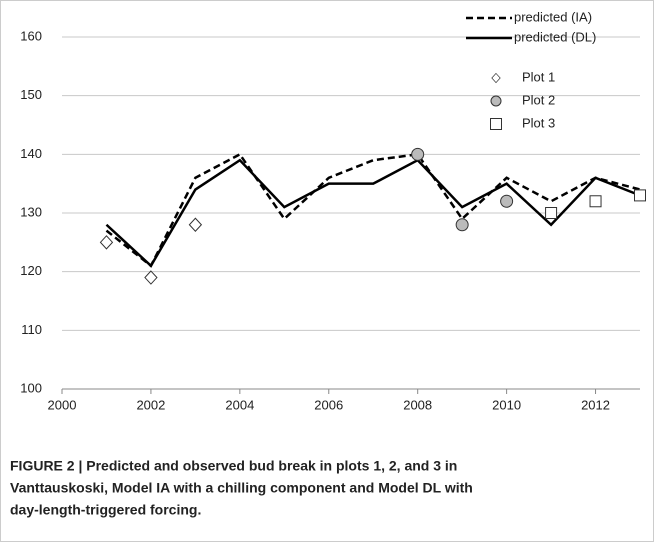 Image resolution: width=654 pixels, height=547 pixels. I want to click on x-tick-label: 2006, so click(328, 404).